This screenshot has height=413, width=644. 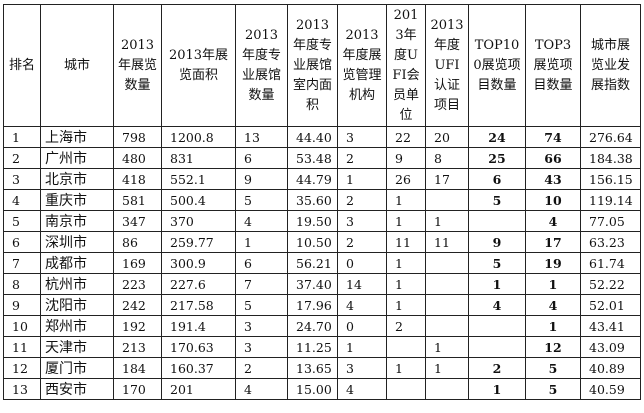 I want to click on cell-rank: 13, so click(x=22, y=389).